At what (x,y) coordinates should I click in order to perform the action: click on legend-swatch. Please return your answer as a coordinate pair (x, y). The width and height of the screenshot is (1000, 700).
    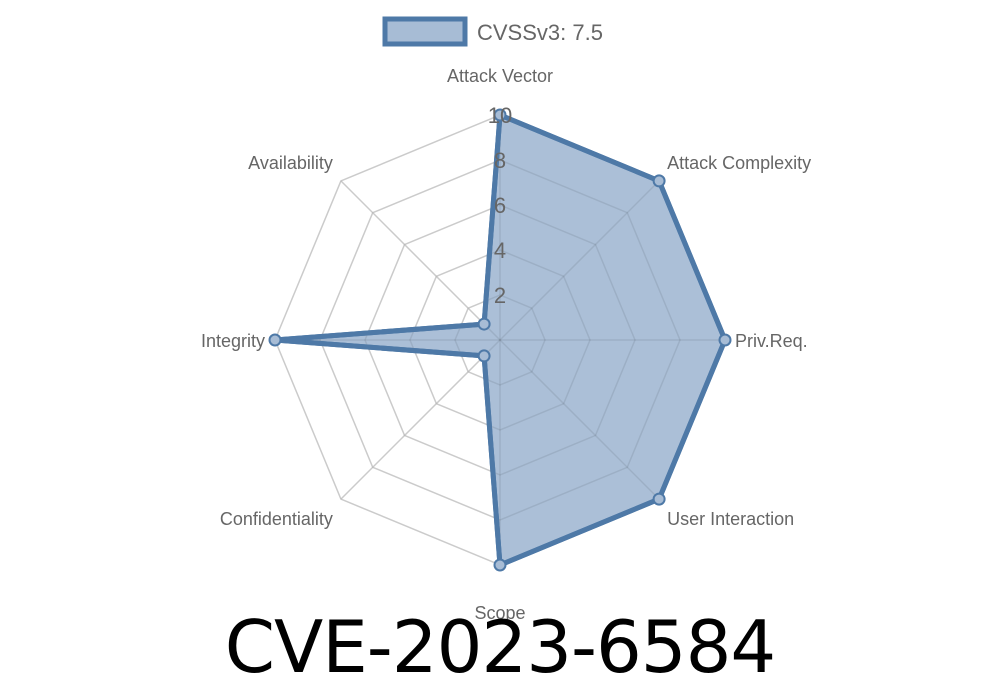
    Looking at the image, I should click on (425, 31).